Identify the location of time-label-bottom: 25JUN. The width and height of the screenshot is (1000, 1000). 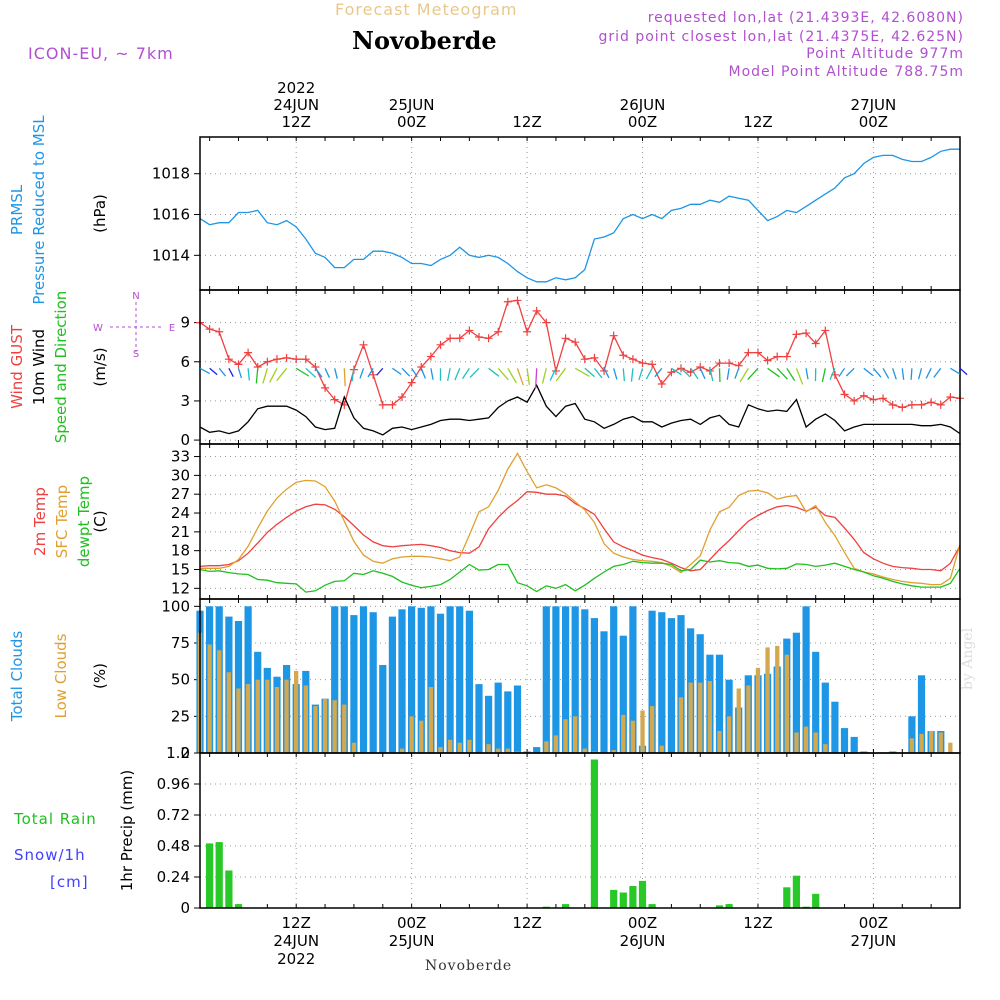
(412, 941).